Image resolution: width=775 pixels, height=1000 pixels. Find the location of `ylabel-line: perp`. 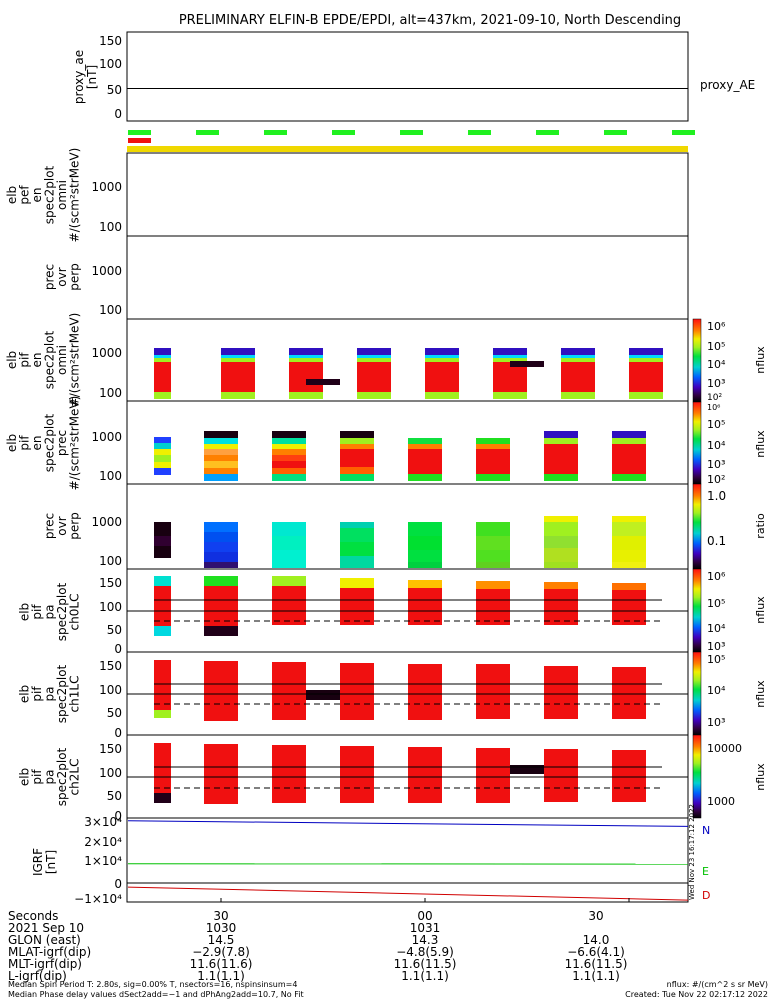

ylabel-line: perp is located at coordinates (75, 526).